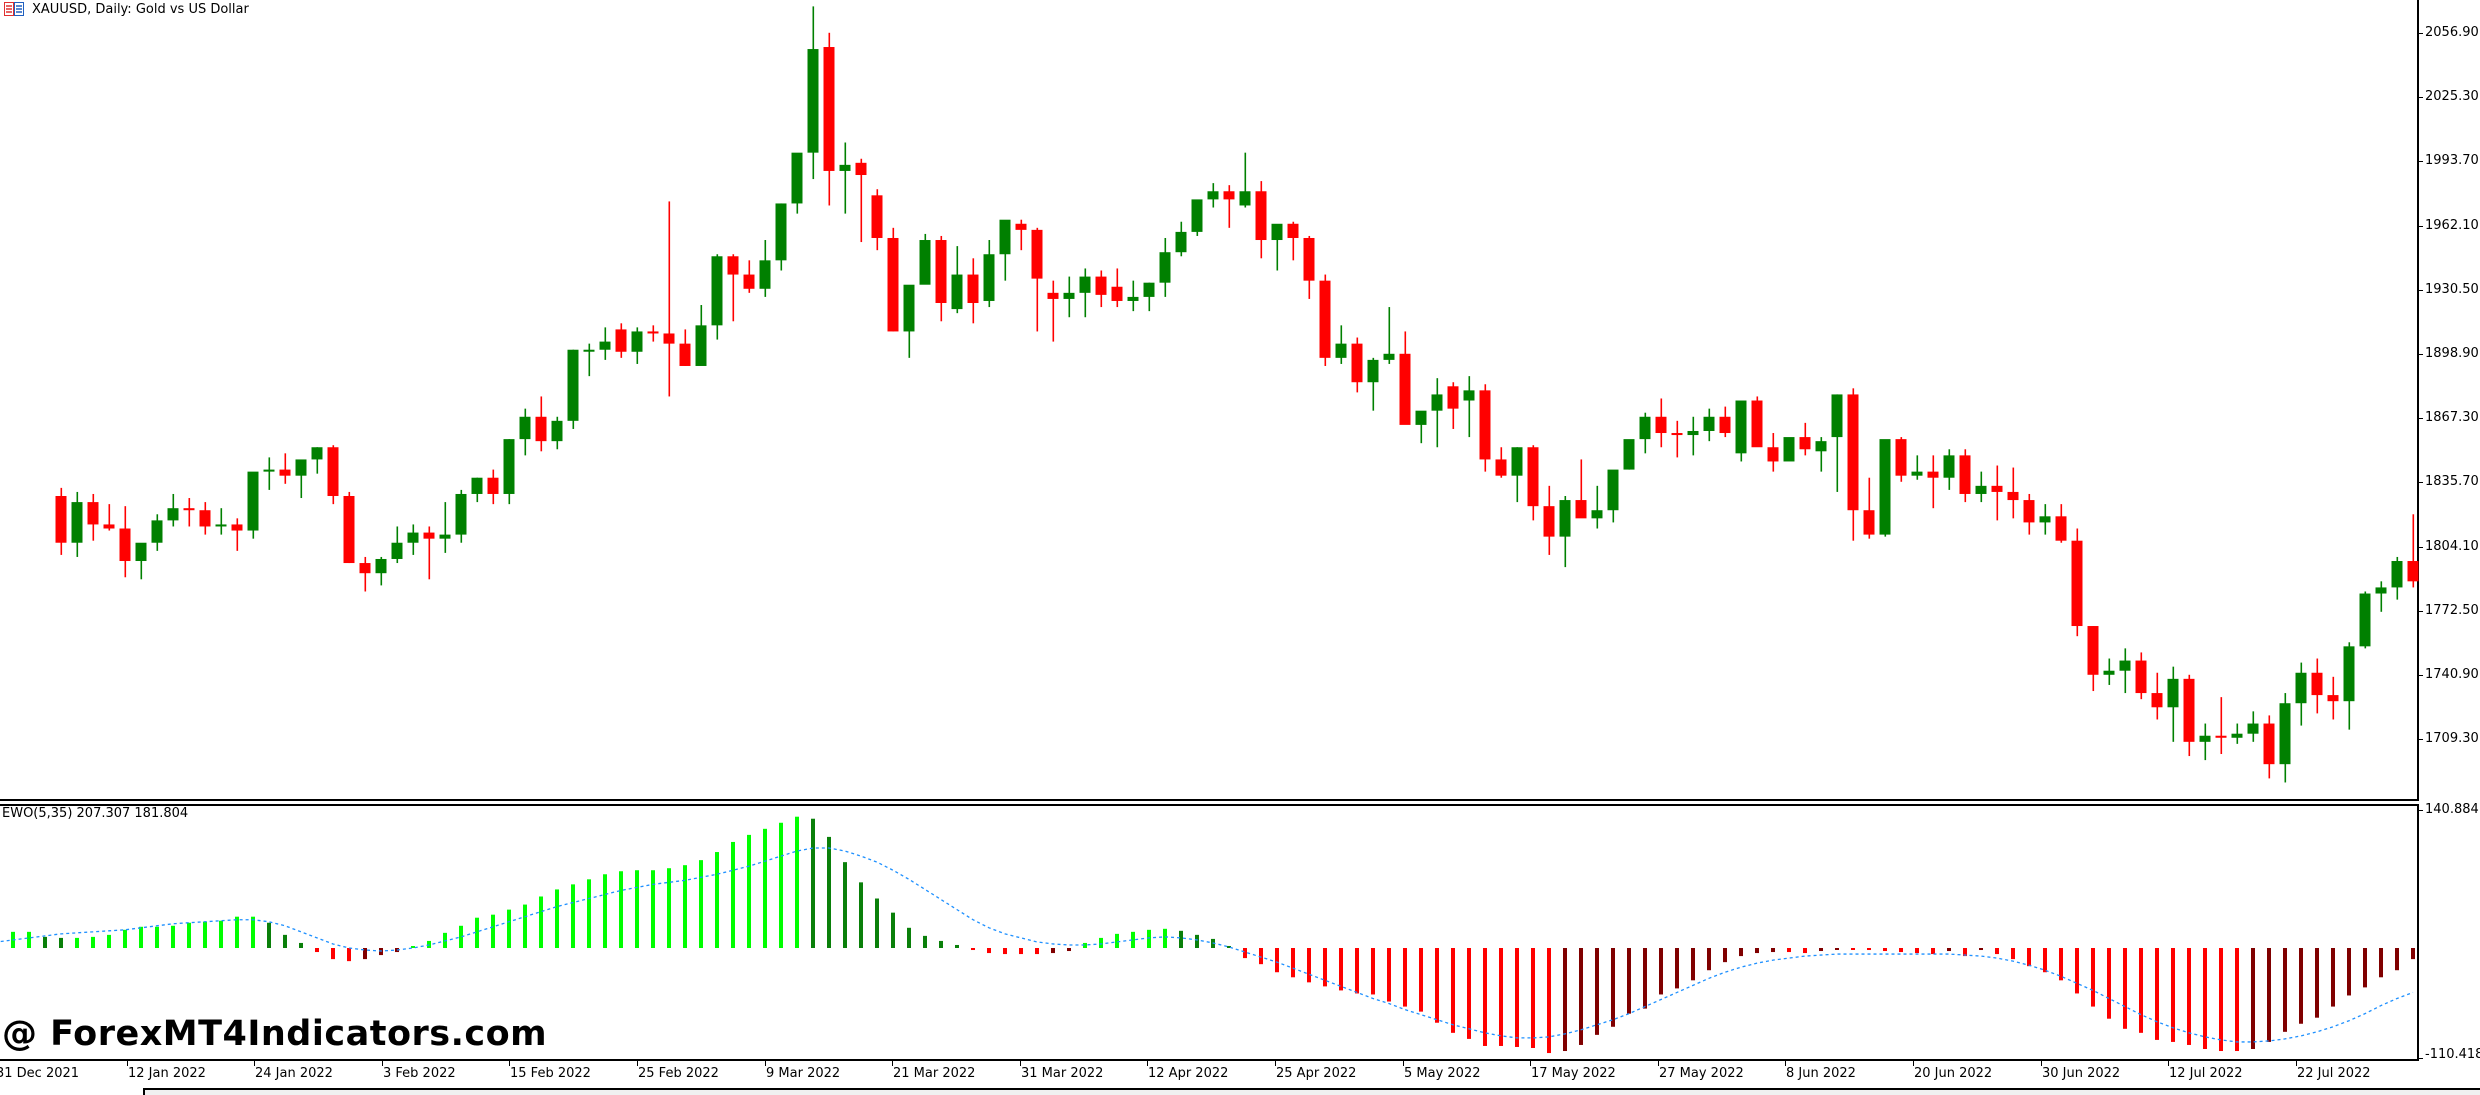  Describe the element at coordinates (678, 1073) in the screenshot. I see `date-axis-label: 25 Feb 2022` at that location.